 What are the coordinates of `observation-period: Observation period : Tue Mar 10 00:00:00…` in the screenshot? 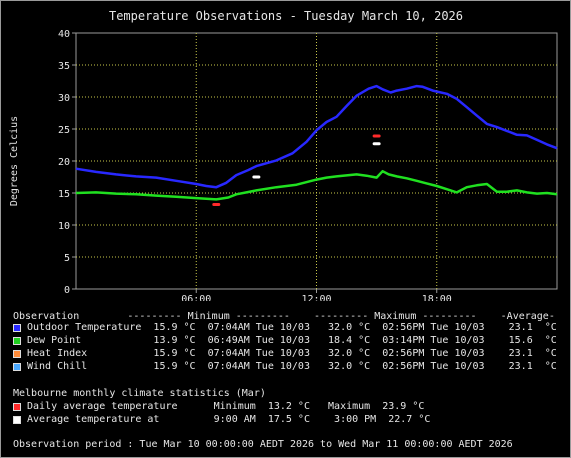 It's located at (263, 444).